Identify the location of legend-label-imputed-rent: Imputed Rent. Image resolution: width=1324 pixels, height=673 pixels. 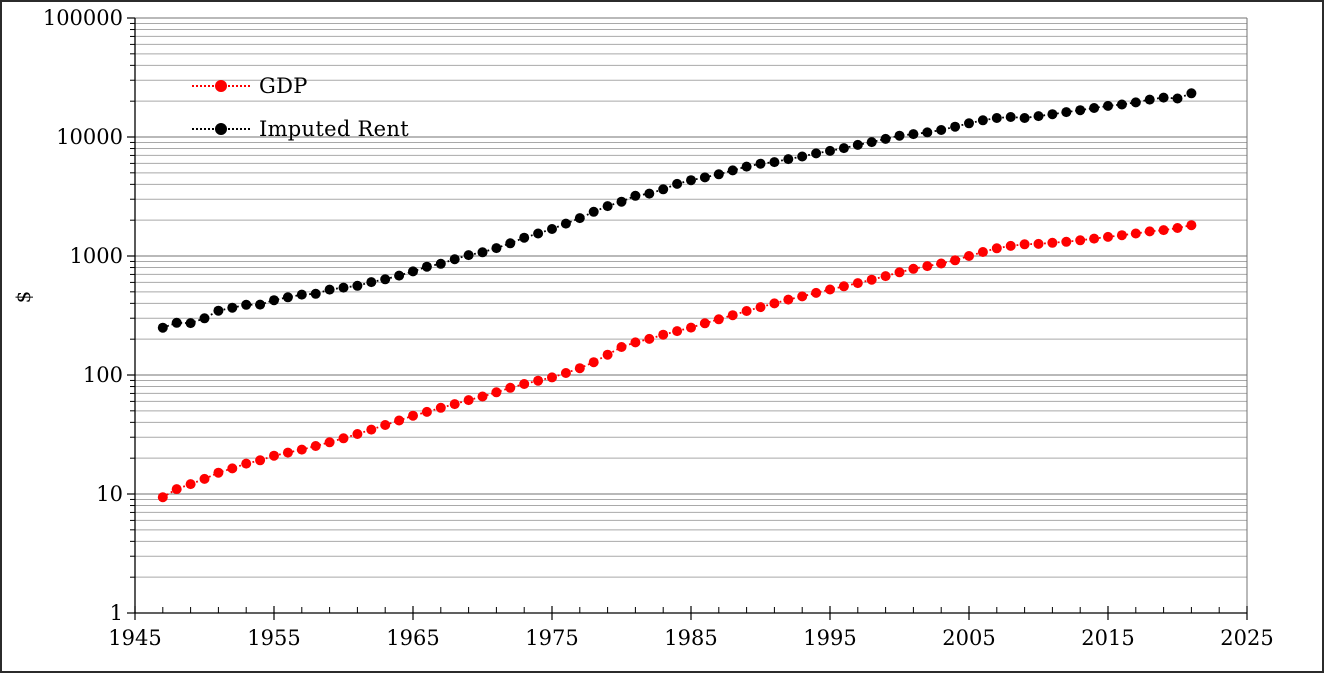
(334, 129).